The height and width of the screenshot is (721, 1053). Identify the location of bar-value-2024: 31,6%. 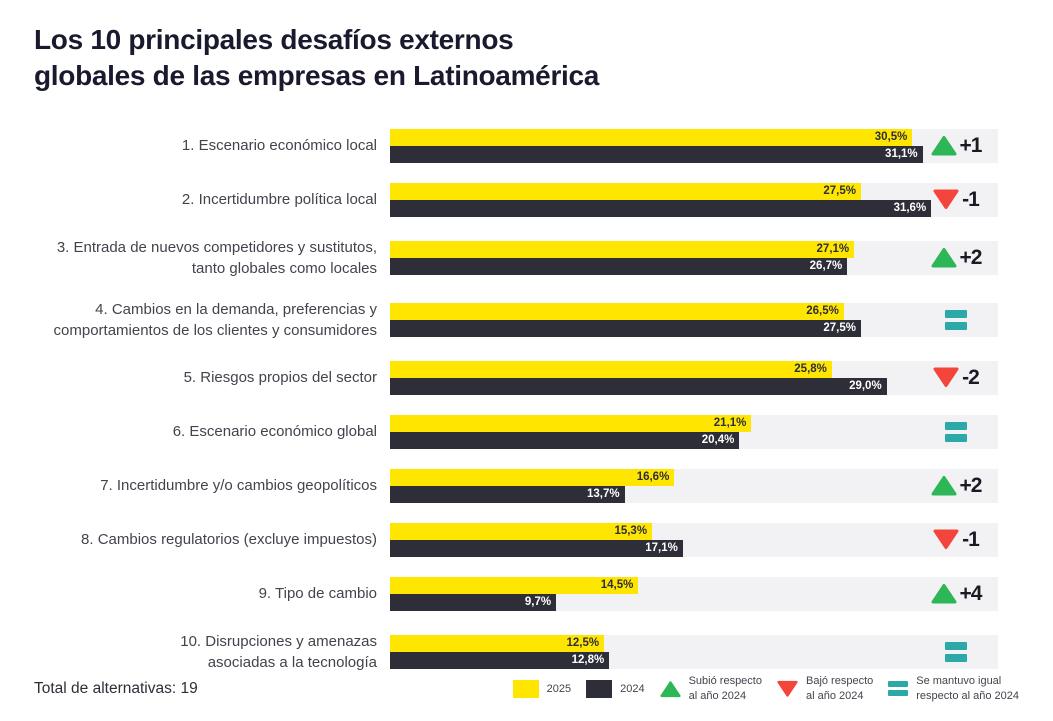
(910, 208).